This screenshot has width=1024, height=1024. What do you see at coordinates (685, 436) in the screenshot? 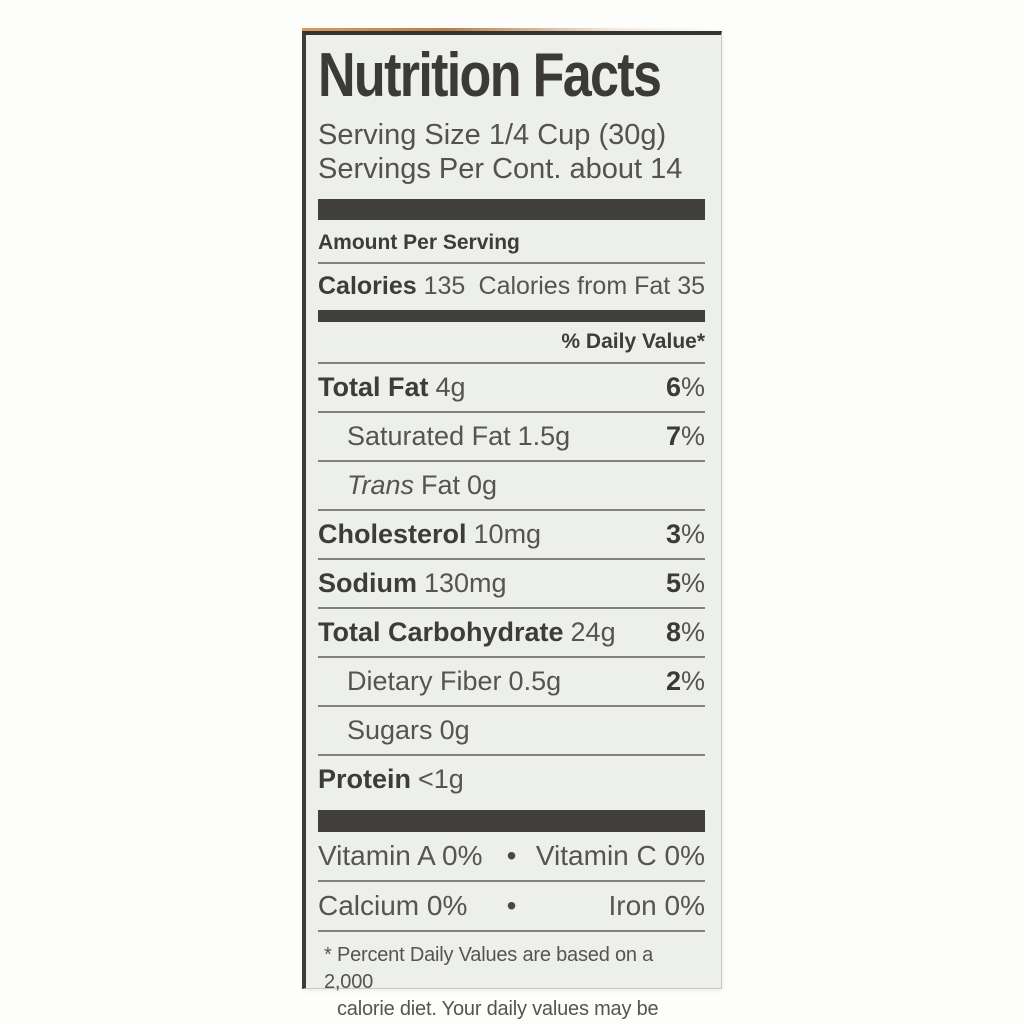
I see `daily-value: 7%` at bounding box center [685, 436].